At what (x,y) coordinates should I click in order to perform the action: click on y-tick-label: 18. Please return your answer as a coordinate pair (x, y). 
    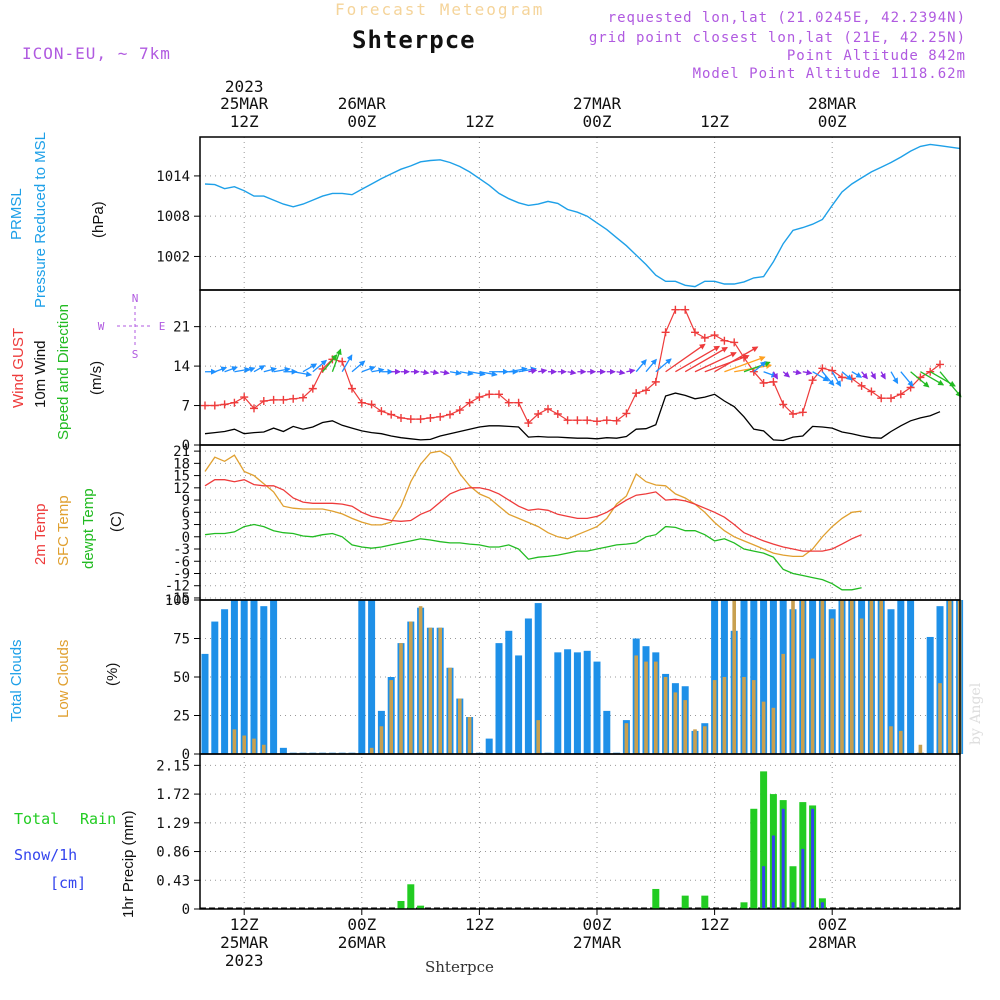
    Looking at the image, I should click on (181, 464).